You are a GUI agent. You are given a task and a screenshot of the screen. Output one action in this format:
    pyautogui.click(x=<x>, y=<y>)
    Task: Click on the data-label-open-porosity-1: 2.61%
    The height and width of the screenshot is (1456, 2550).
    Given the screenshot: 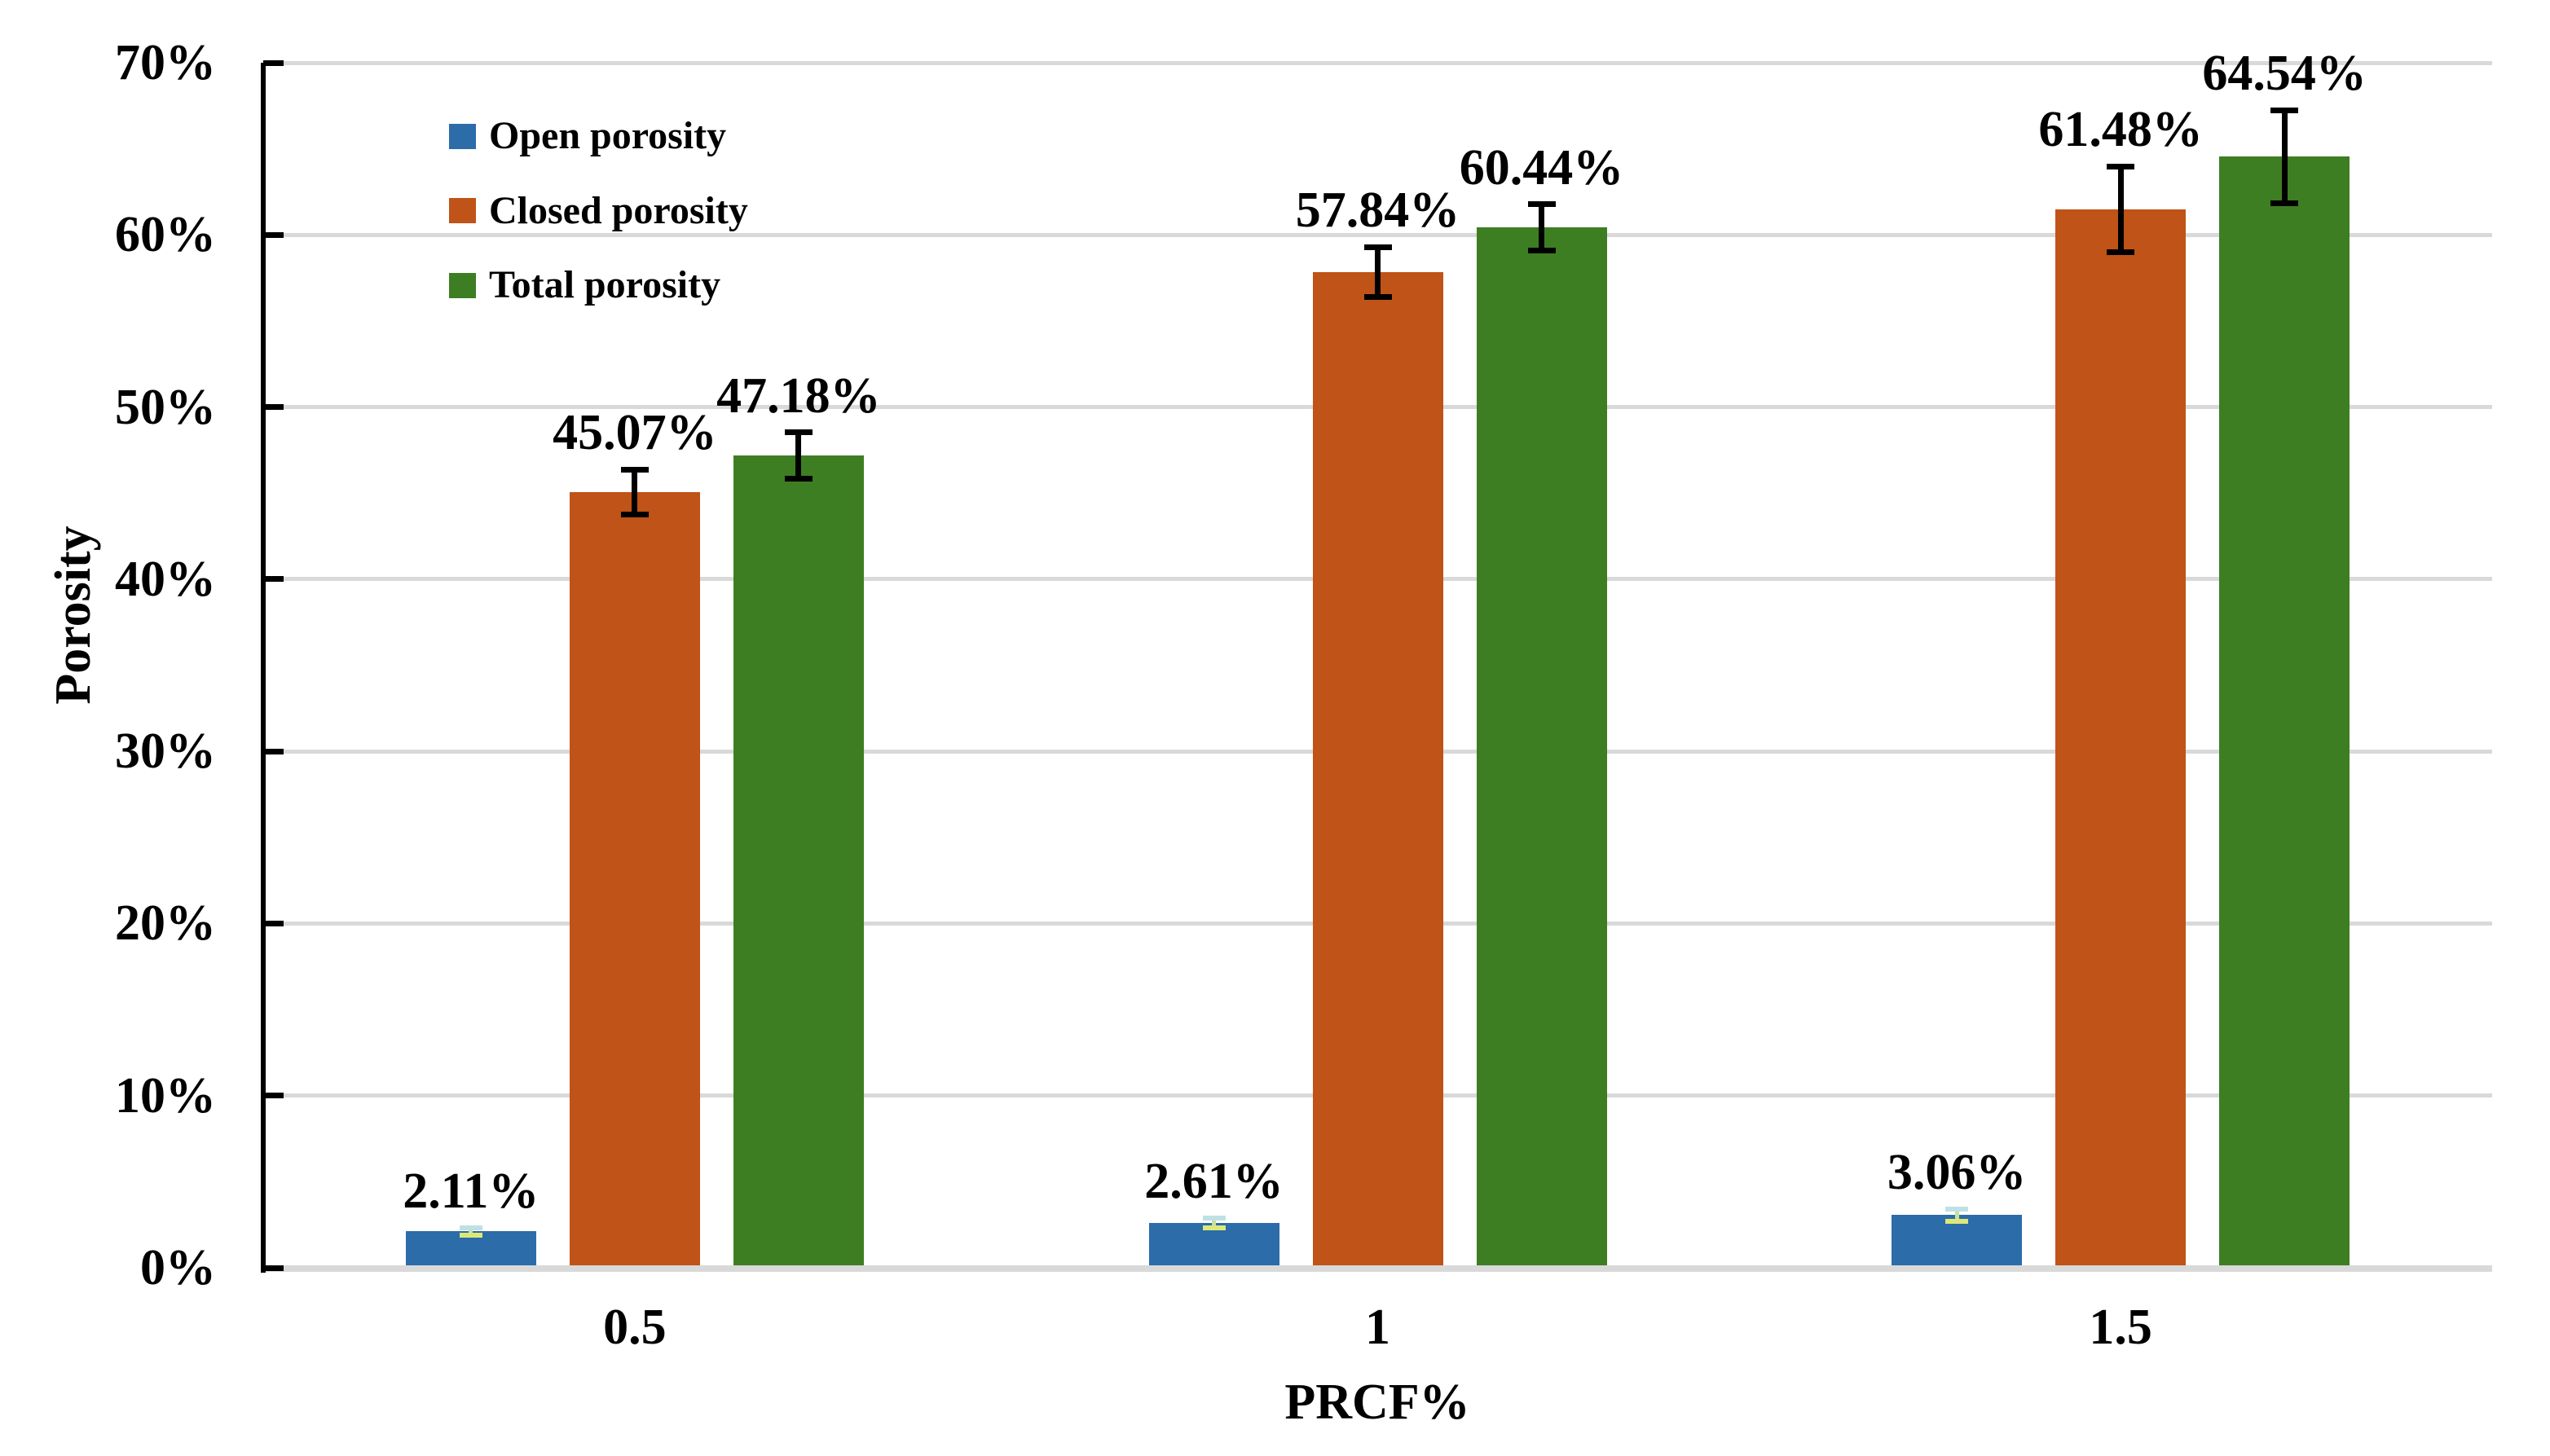 What is the action you would take?
    pyautogui.click(x=1214, y=1181)
    